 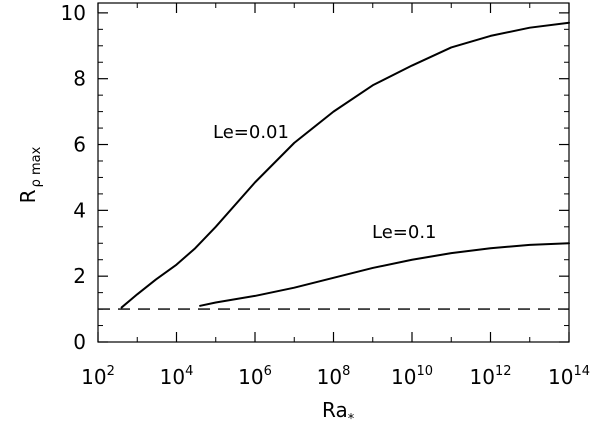 I want to click on x-tick-exponent: 14, so click(x=581, y=371).